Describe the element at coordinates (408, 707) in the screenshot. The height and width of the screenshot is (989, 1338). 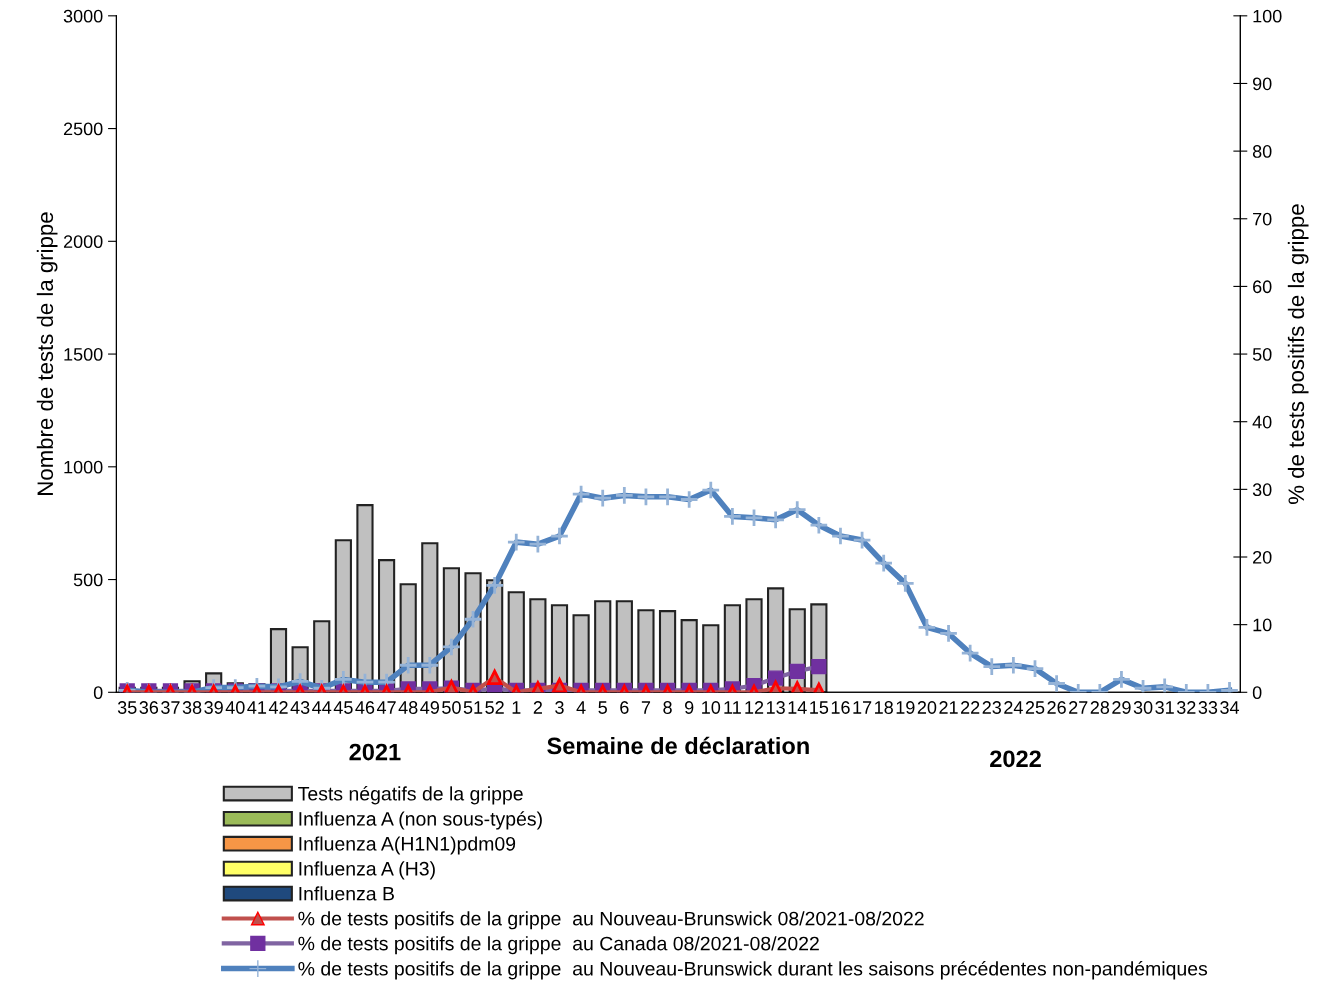
I see `x-tick-label: 48` at that location.